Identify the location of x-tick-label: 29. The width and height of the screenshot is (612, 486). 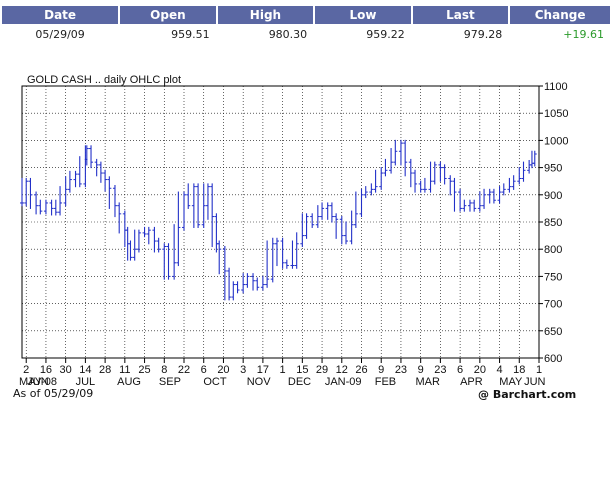
(322, 370).